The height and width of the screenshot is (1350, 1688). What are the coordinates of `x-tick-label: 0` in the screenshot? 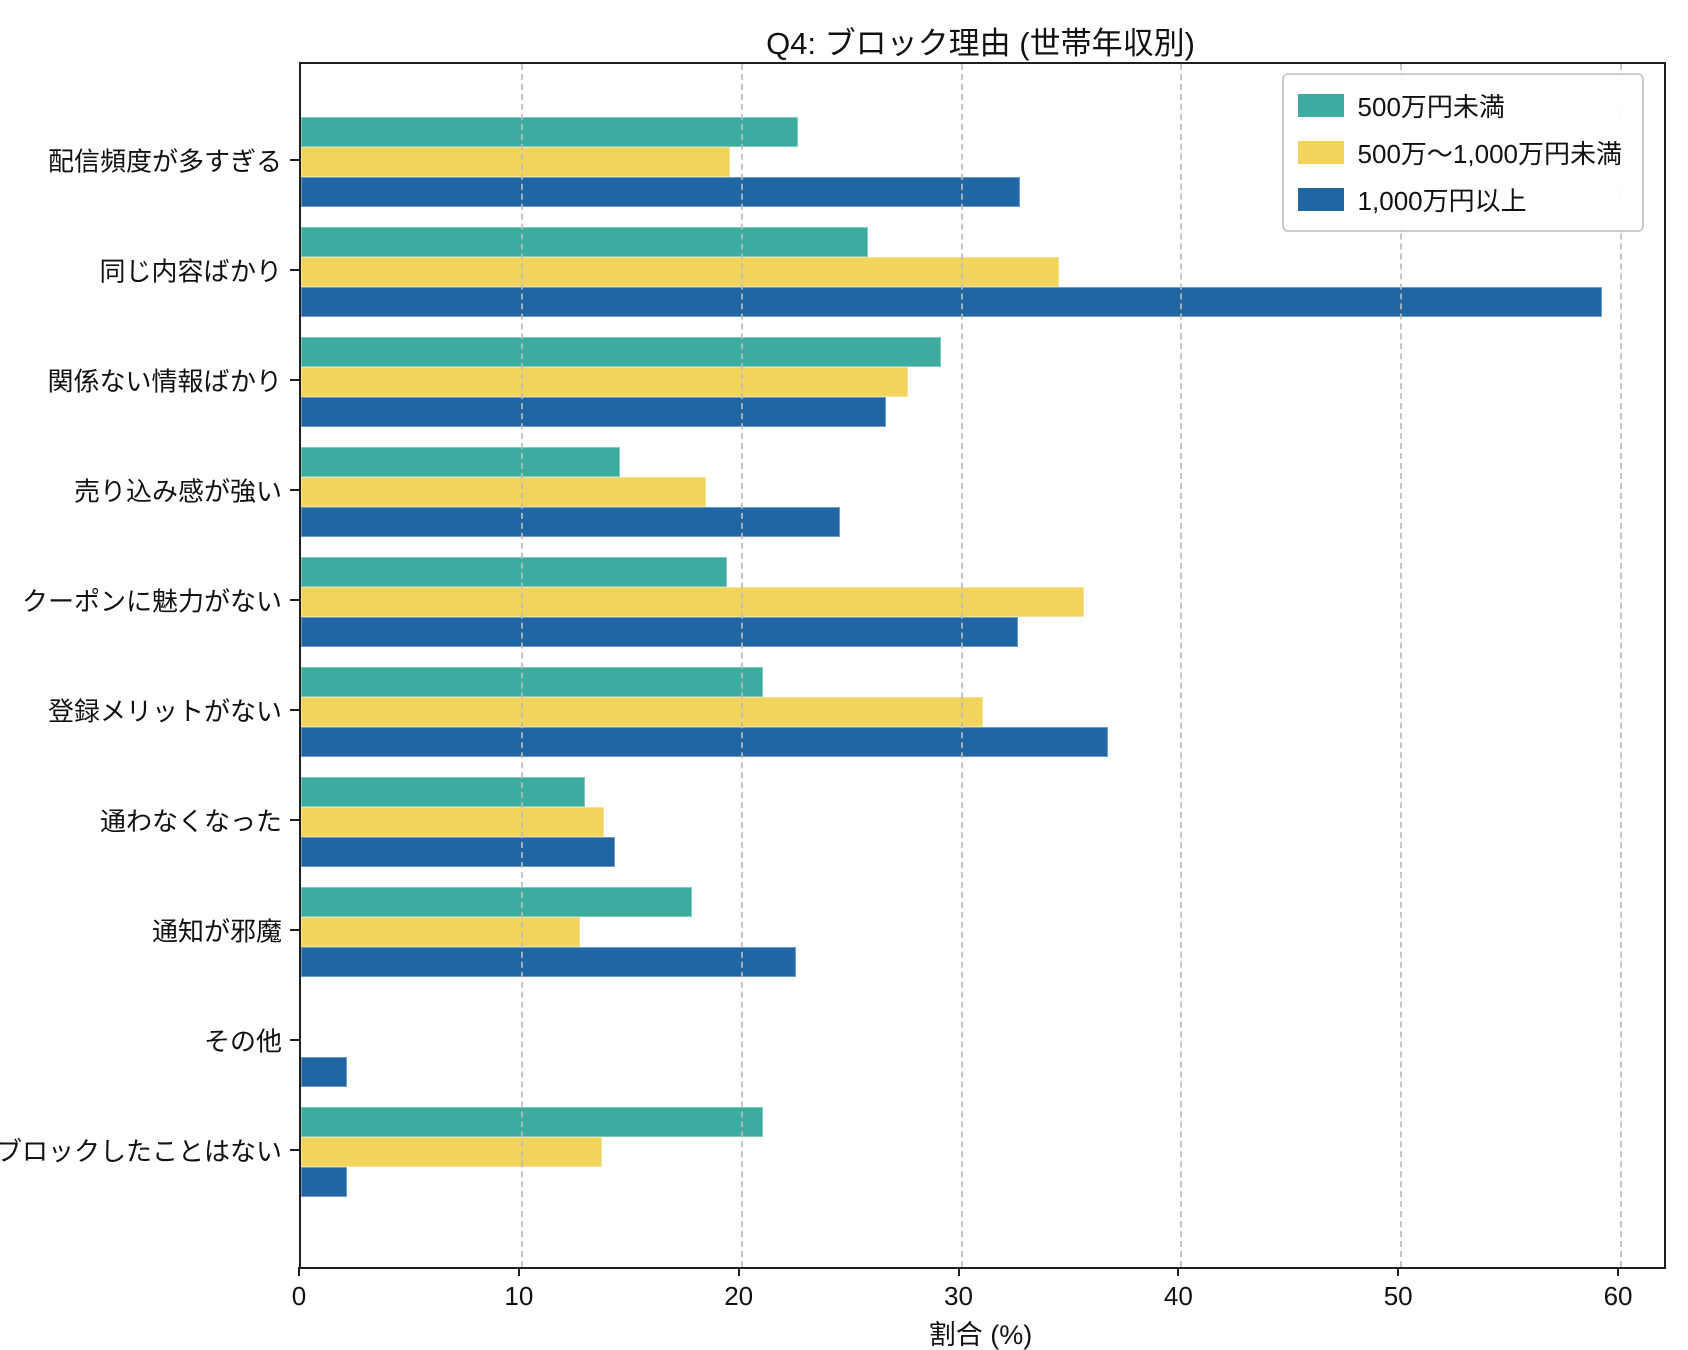 It's located at (299, 1296).